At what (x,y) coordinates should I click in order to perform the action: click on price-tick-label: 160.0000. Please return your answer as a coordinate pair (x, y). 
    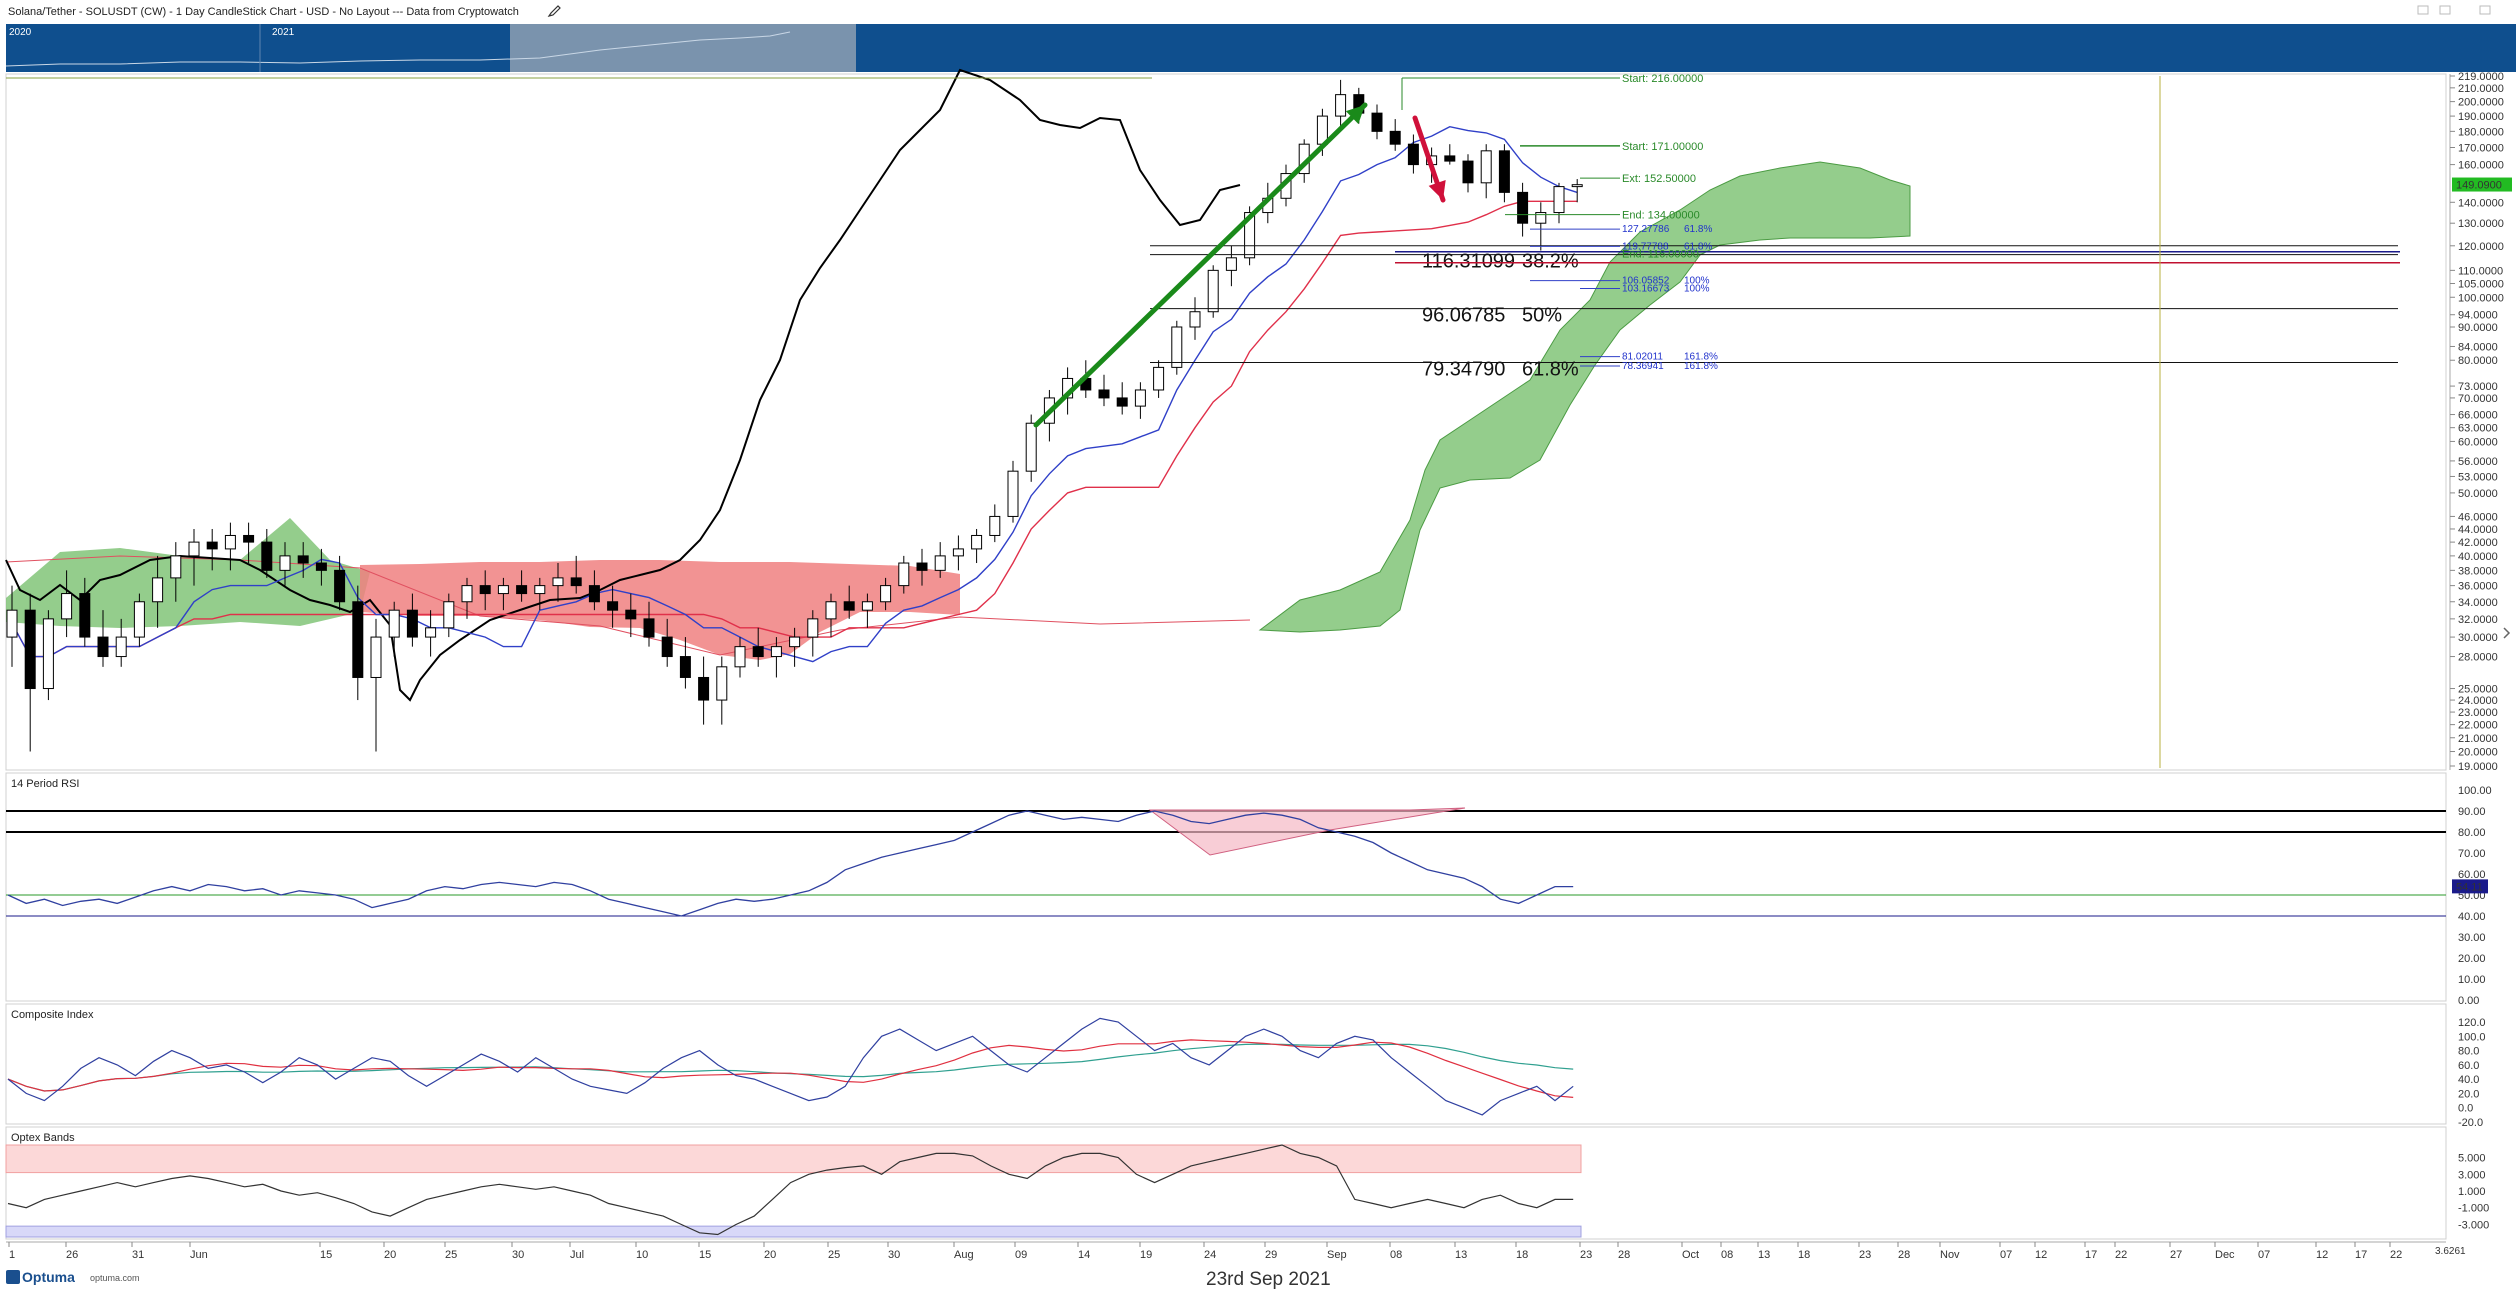
    Looking at the image, I should click on (2481, 166).